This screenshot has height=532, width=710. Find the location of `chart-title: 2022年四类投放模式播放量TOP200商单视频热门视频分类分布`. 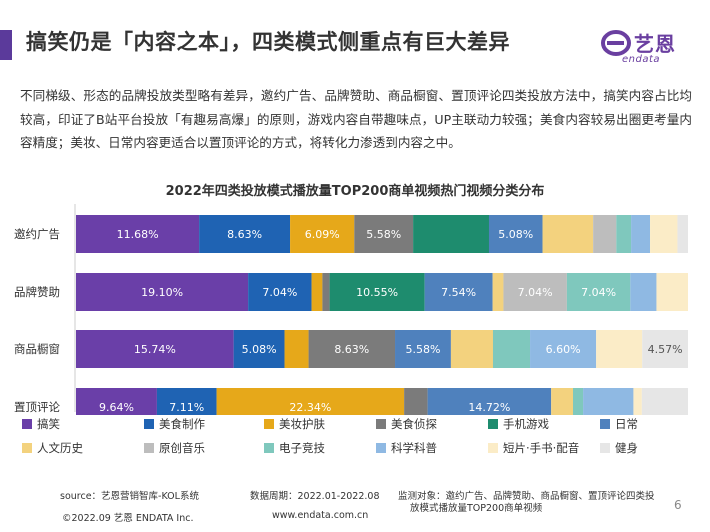

chart-title: 2022年四类投放模式播放量TOP200商单视频热门视频分类分布 is located at coordinates (355, 191).